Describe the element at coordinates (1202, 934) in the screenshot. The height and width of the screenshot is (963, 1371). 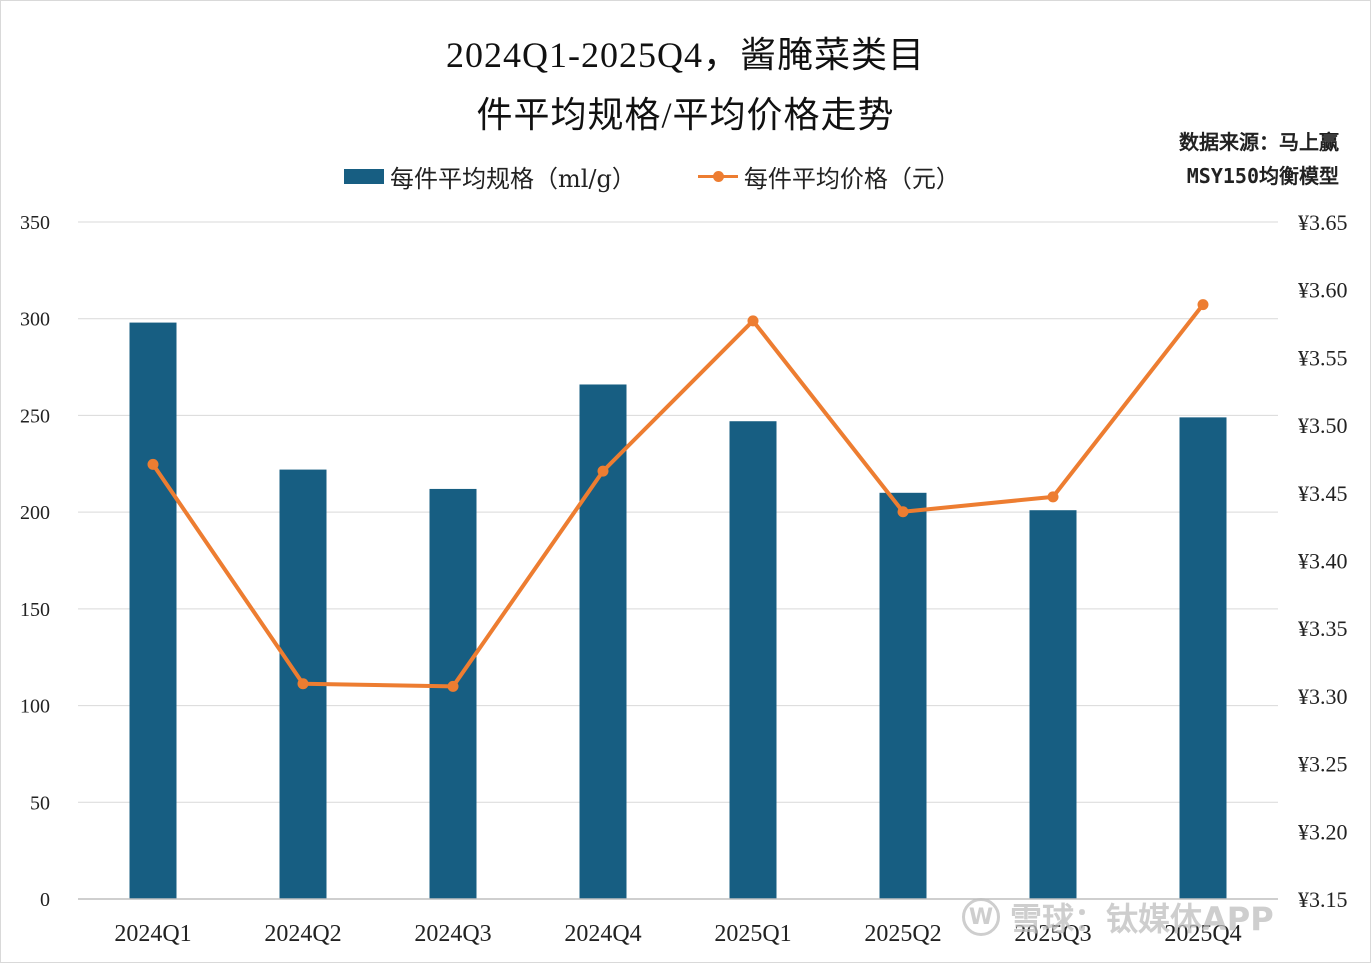
I see `x-axis-tick-label: 2025Q4` at that location.